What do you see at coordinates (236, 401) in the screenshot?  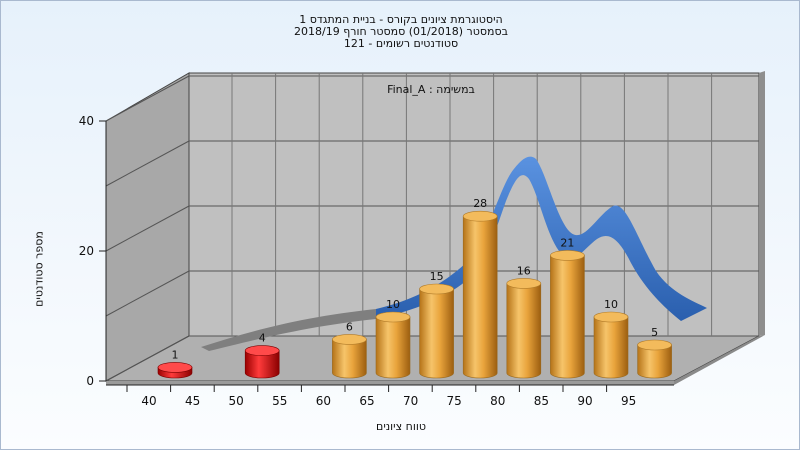 I see `x-tick-label: 50` at bounding box center [236, 401].